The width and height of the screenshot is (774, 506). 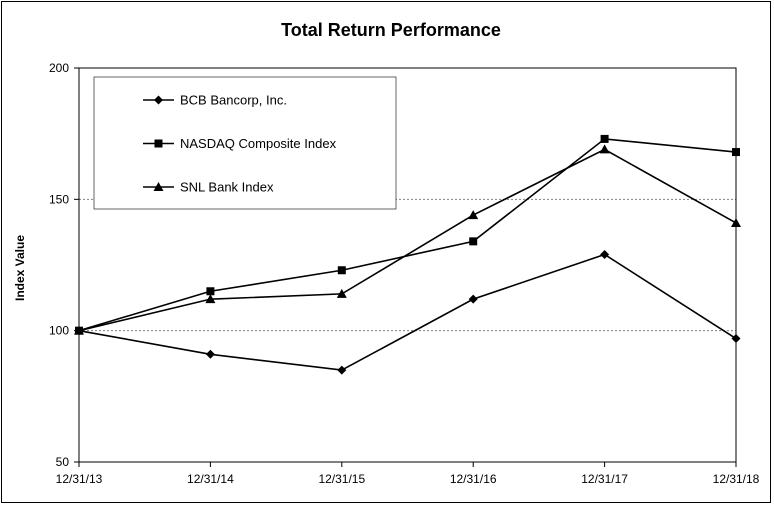 What do you see at coordinates (233, 100) in the screenshot?
I see `legend-label: BCB Bancorp, Inc.` at bounding box center [233, 100].